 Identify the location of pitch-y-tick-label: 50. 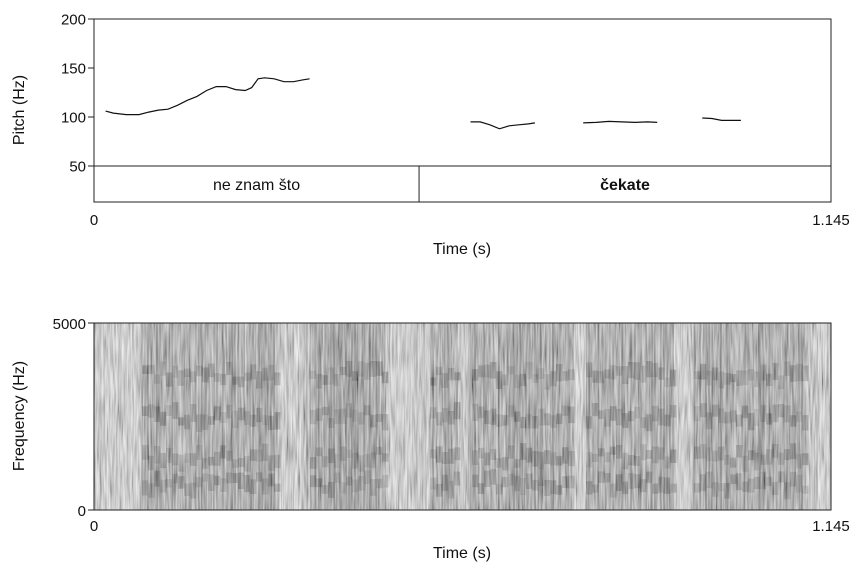
(77, 167).